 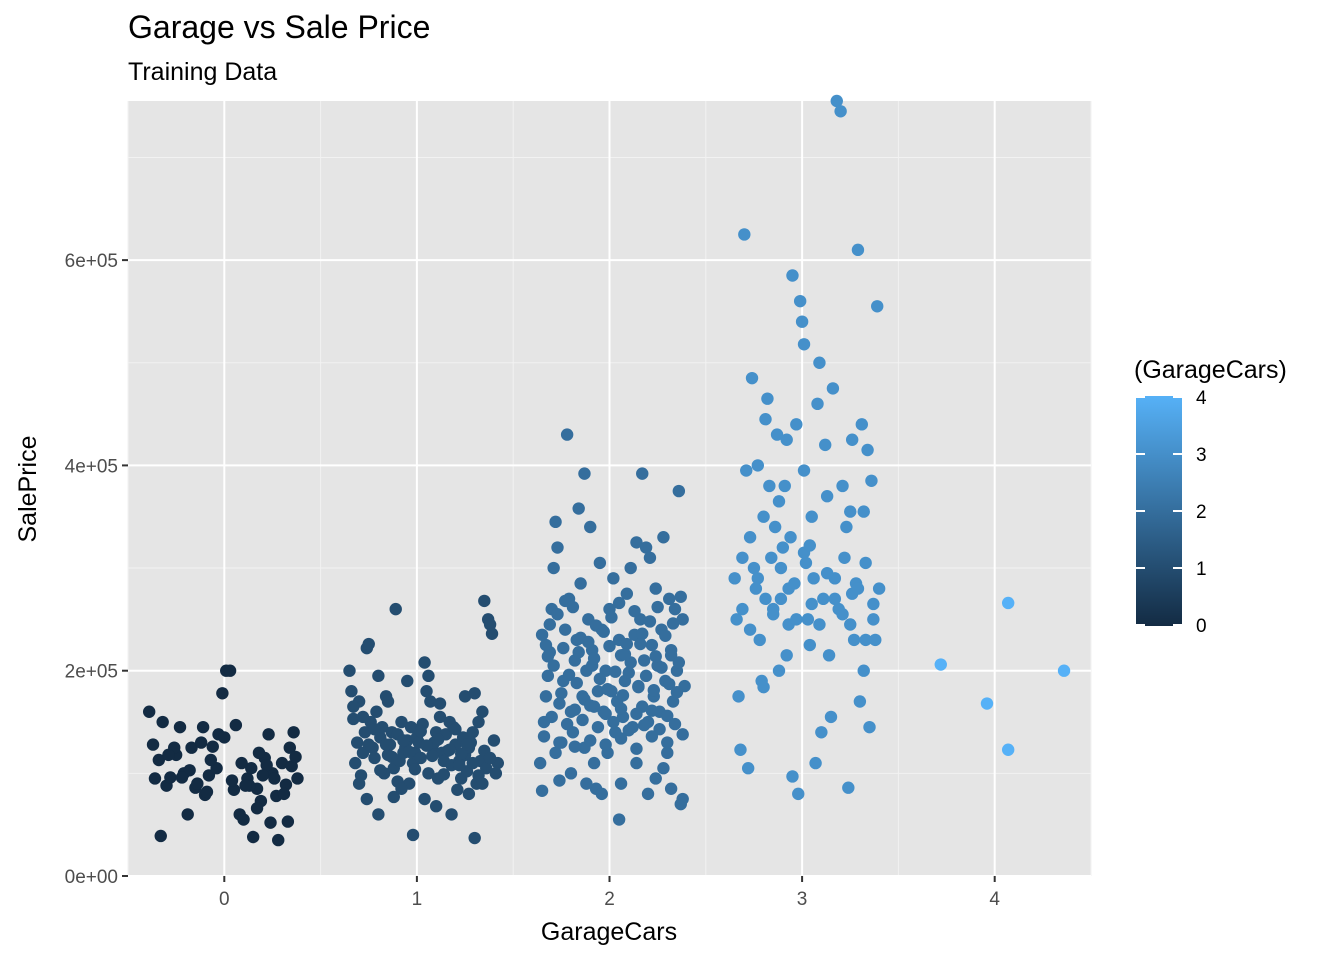 What do you see at coordinates (1210, 370) in the screenshot?
I see `legend-title: (GarageCars)` at bounding box center [1210, 370].